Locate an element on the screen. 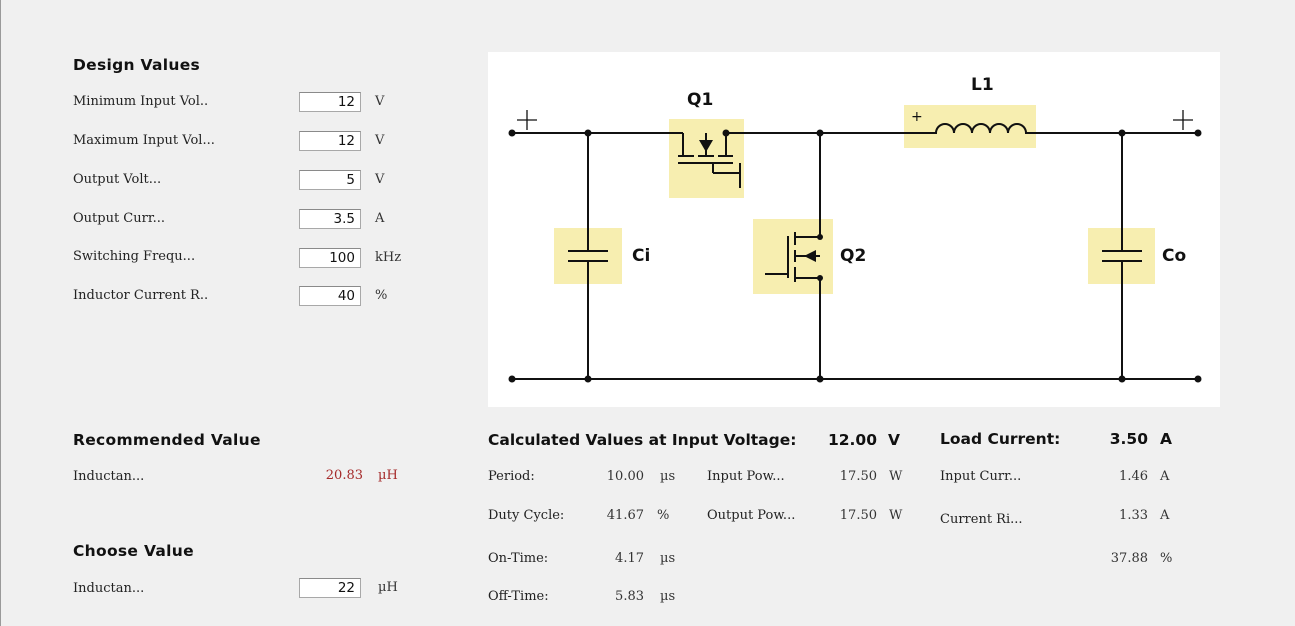  output-power-unit: W is located at coordinates (896, 515).